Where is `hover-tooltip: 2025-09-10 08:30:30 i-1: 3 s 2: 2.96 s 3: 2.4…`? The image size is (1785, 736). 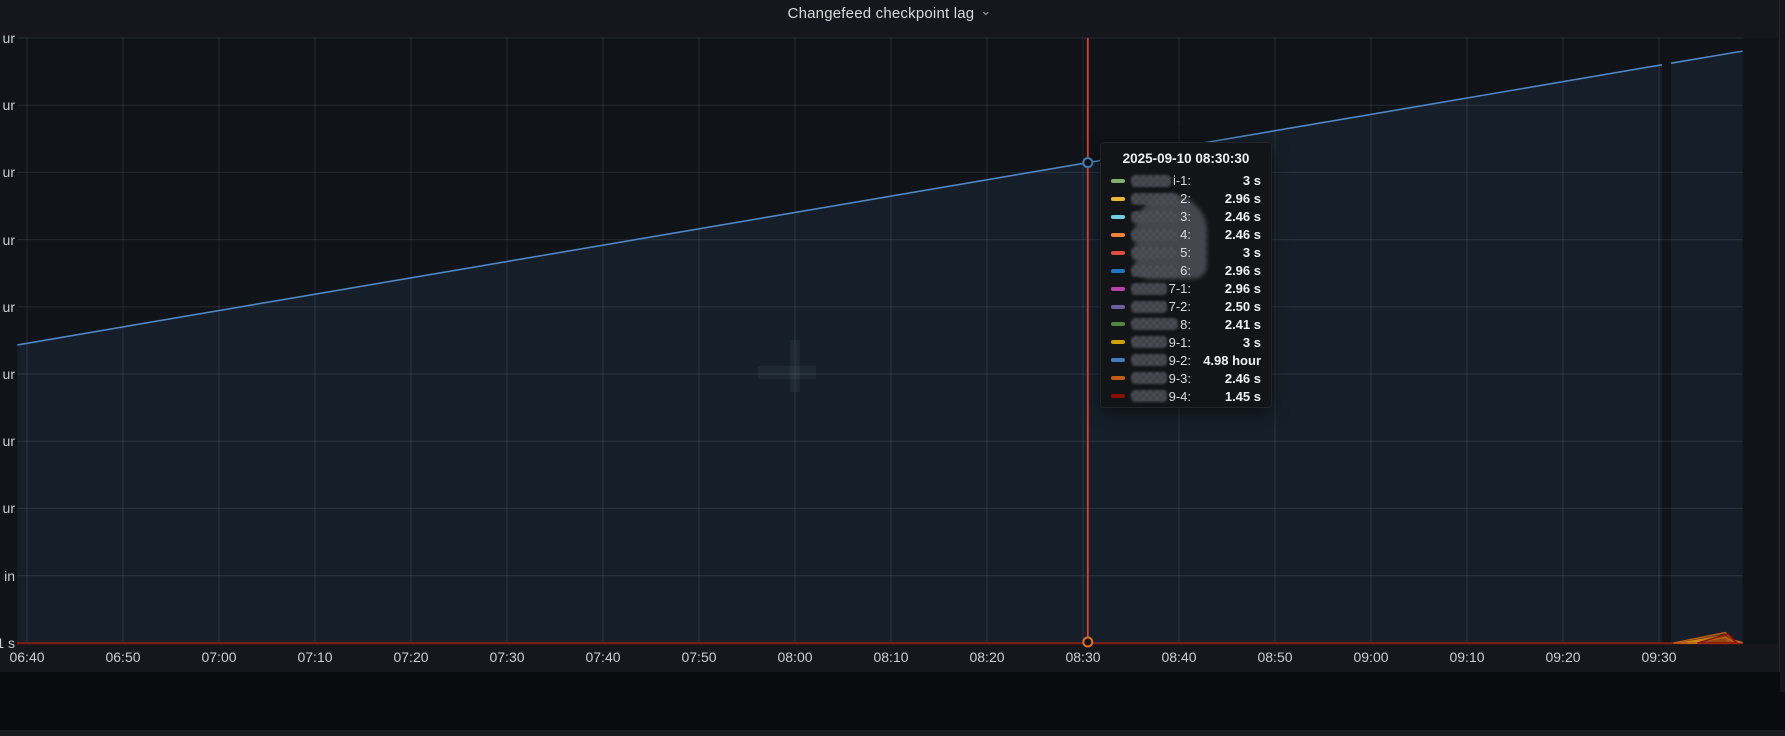 hover-tooltip: 2025-09-10 08:30:30 i-1: 3 s 2: 2.96 s 3: 2.4… is located at coordinates (1186, 275).